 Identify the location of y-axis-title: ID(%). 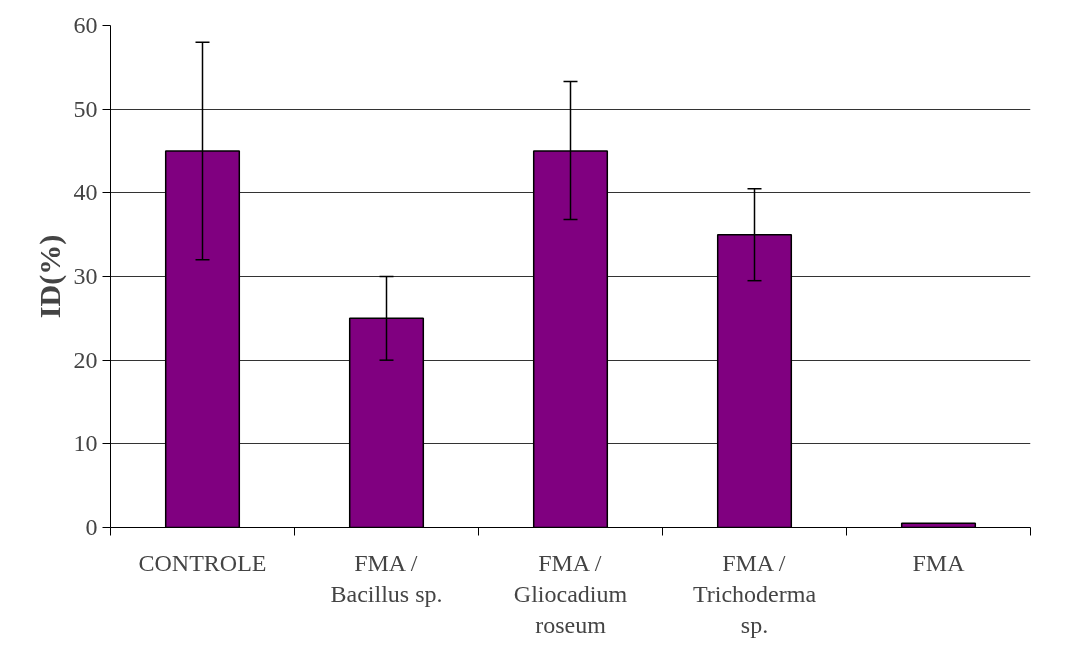
(49, 276).